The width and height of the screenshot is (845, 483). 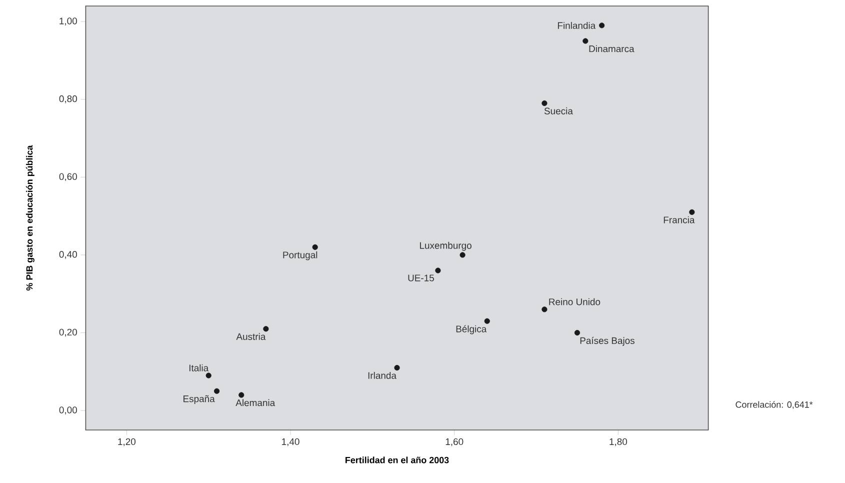 I want to click on y-axis-title: % PIB gasto en educación pública, so click(x=30, y=218).